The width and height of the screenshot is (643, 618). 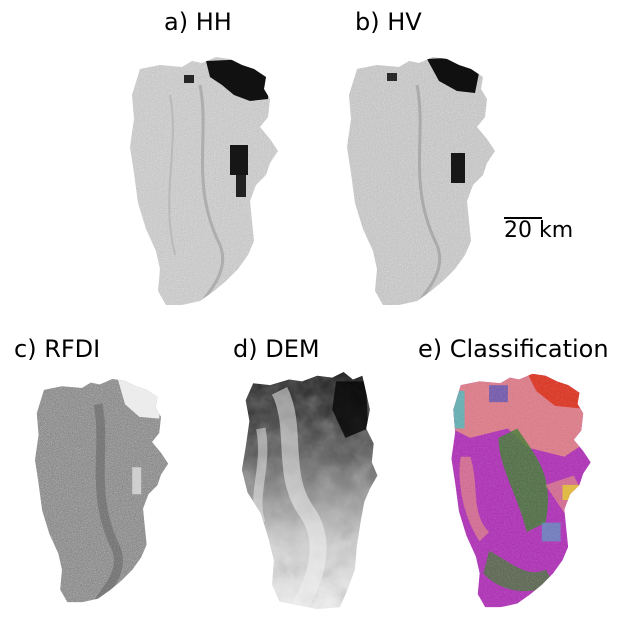 I want to click on scale-bar-line, so click(x=523, y=218).